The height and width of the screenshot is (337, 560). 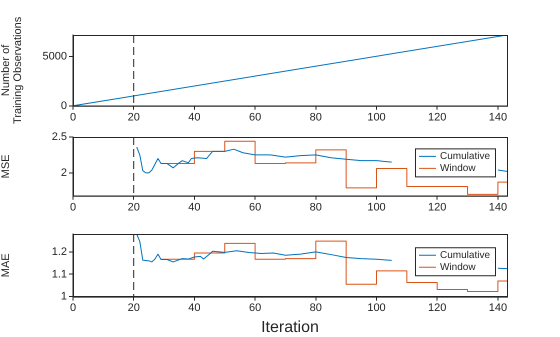 What do you see at coordinates (59, 274) in the screenshot?
I see `y-tick-label: 1.1` at bounding box center [59, 274].